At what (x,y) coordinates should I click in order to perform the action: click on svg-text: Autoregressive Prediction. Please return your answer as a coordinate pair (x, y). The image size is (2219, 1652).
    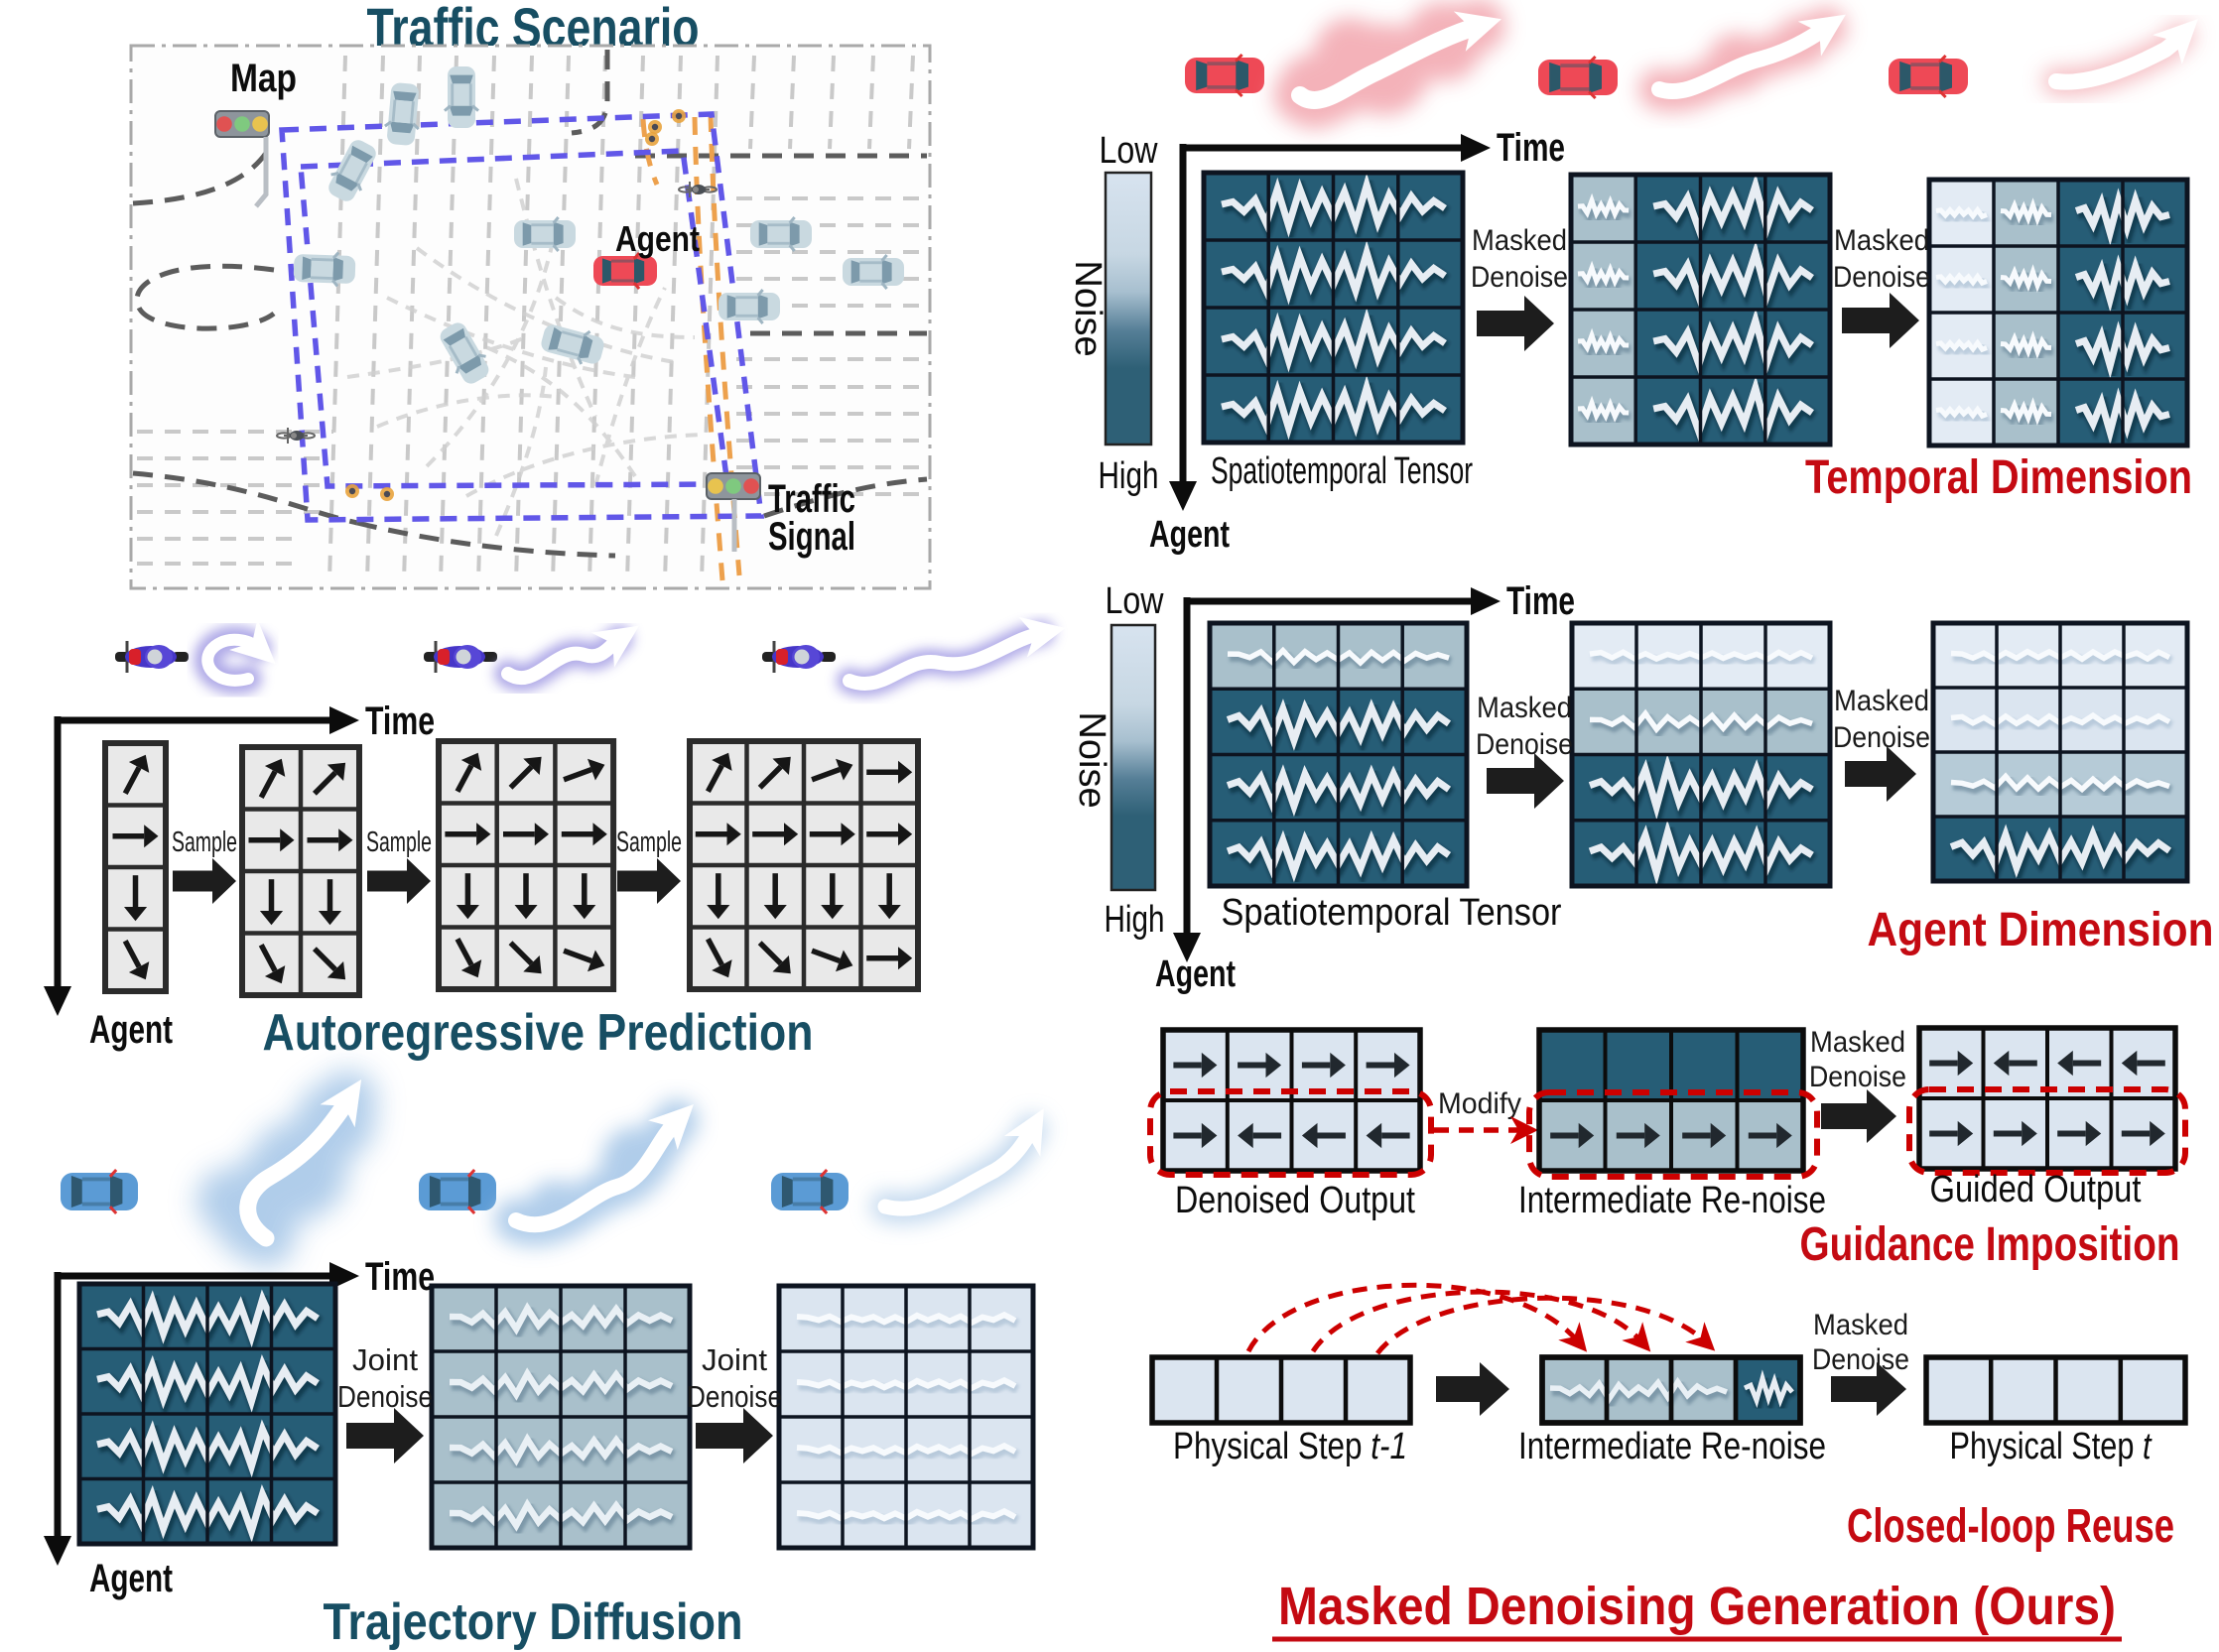
    Looking at the image, I should click on (538, 1033).